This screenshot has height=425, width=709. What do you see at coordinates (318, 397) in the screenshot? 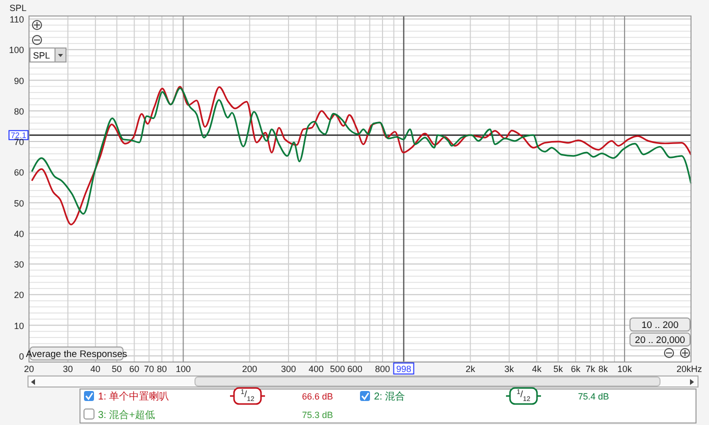
I see `text: 66.6 dB` at bounding box center [318, 397].